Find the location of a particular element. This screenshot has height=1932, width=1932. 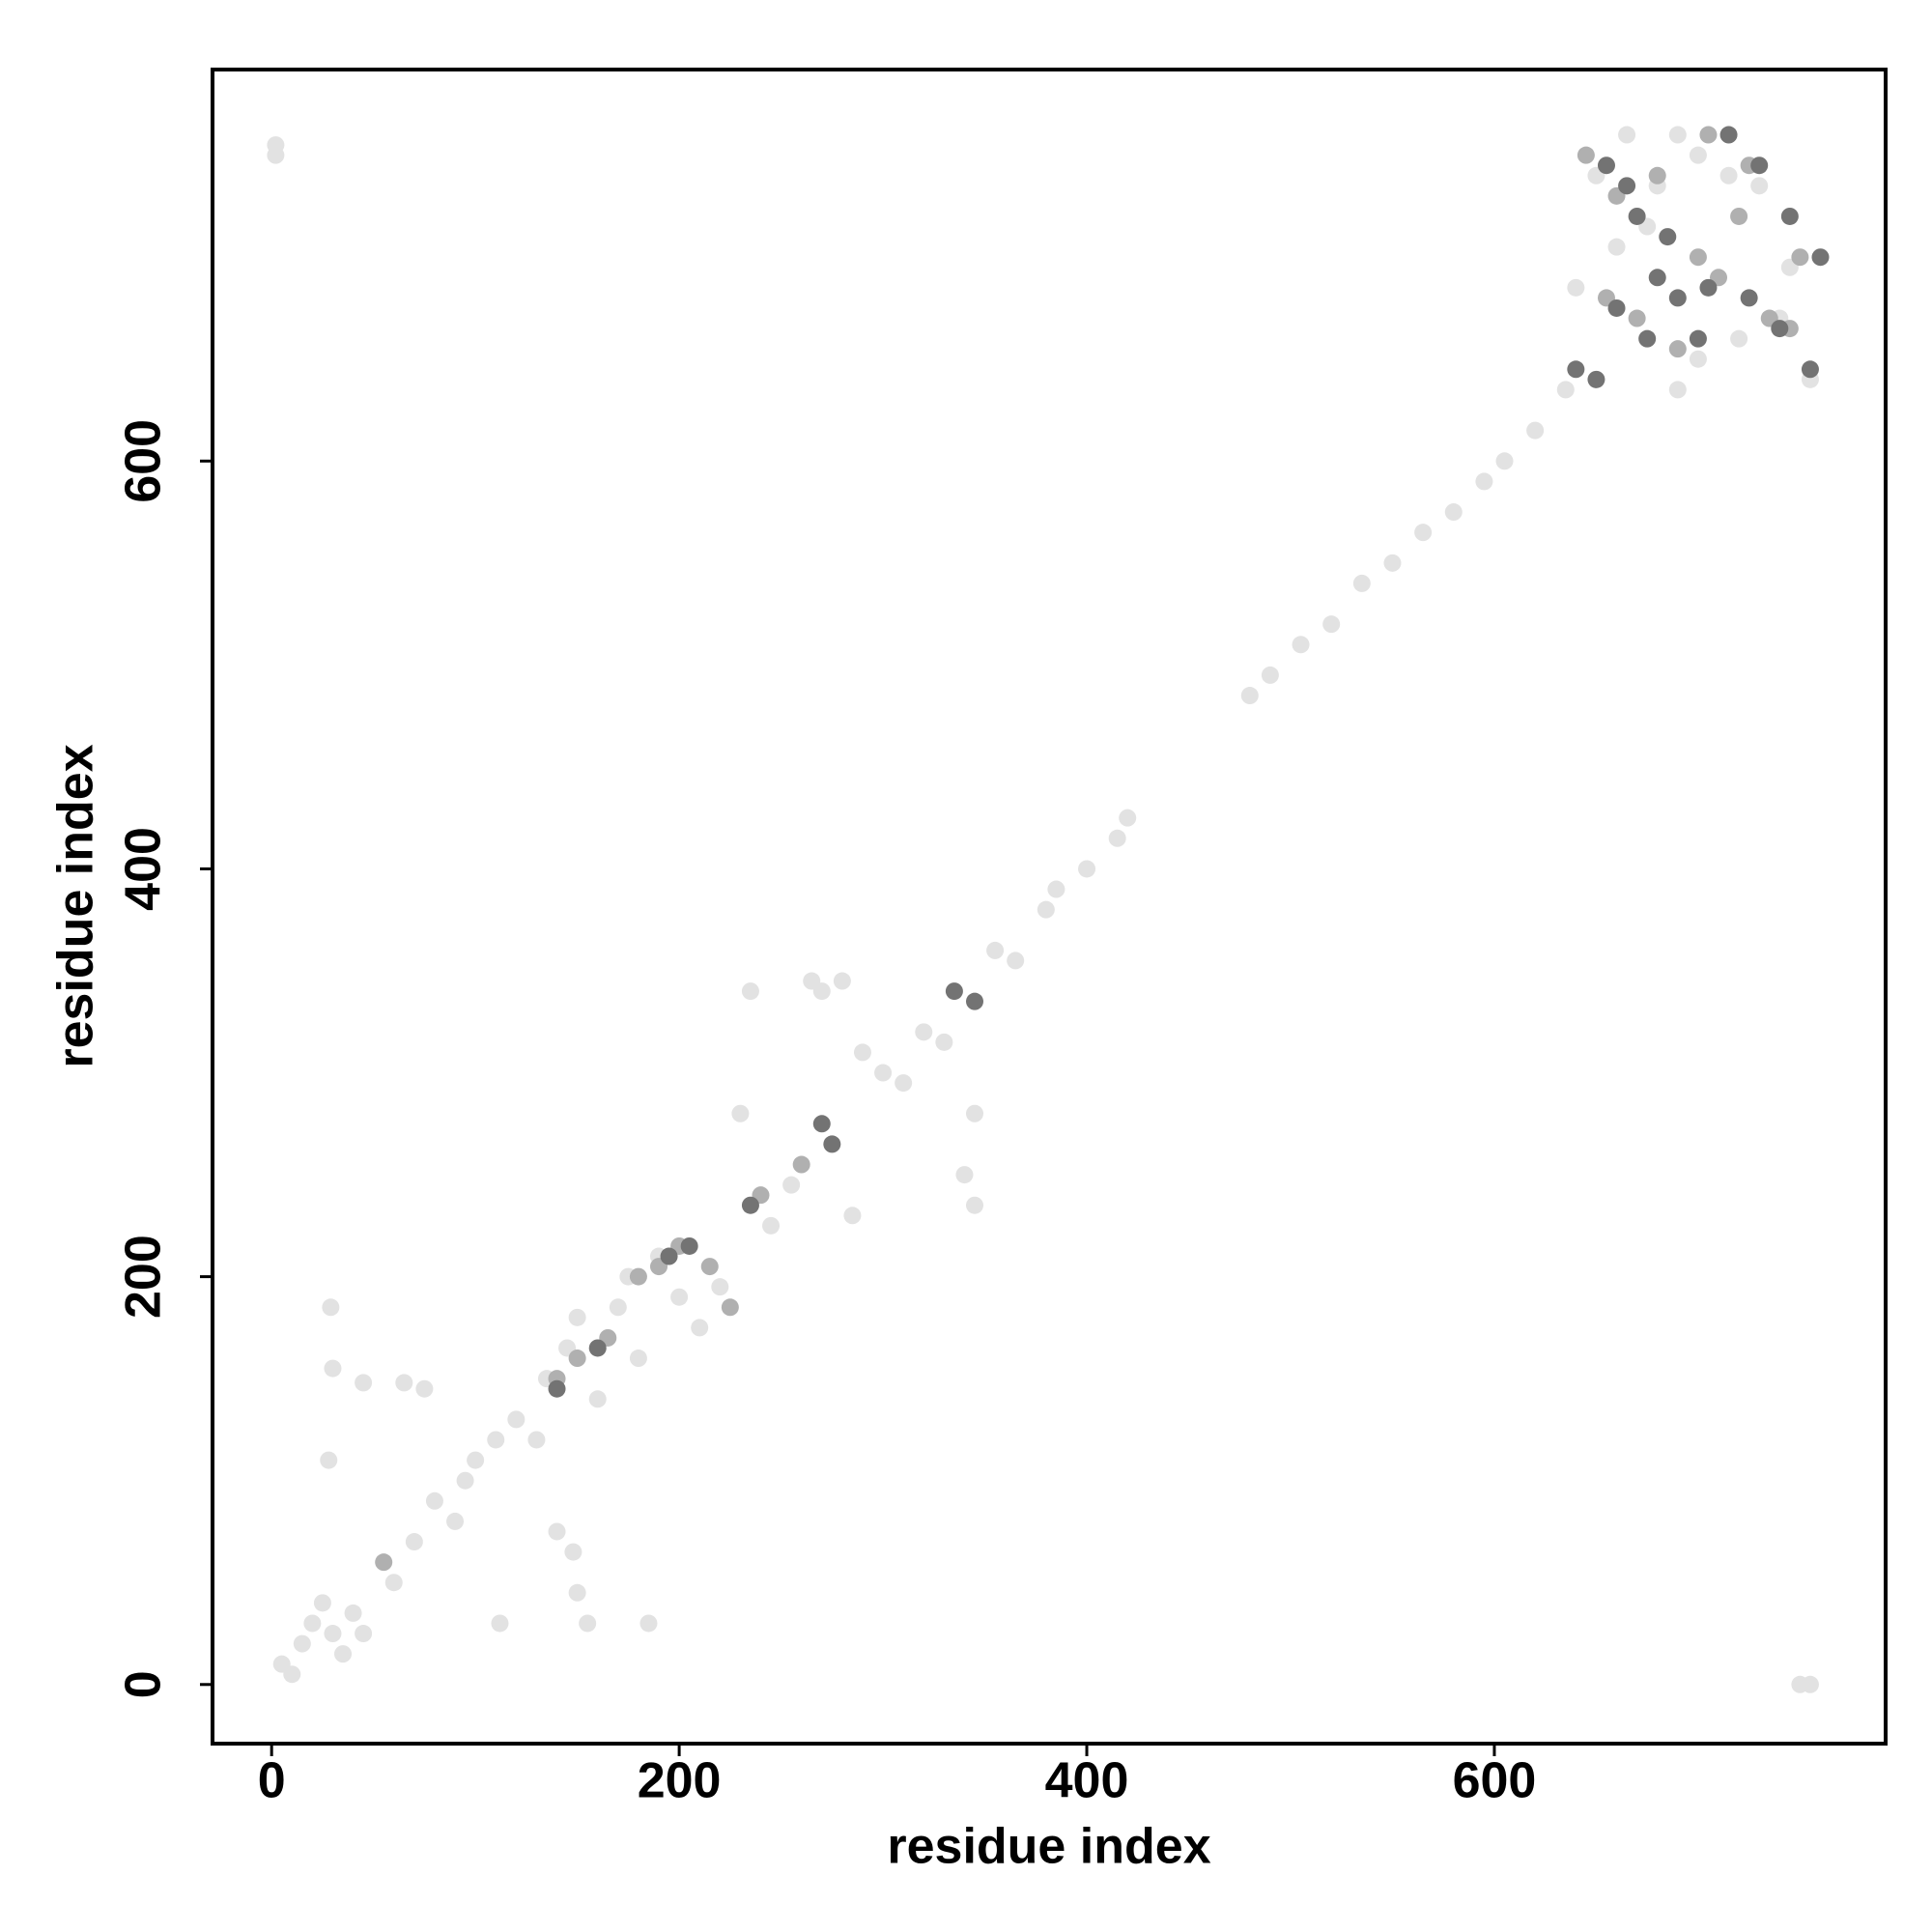

y-axis-title: residue index is located at coordinates (76, 905).